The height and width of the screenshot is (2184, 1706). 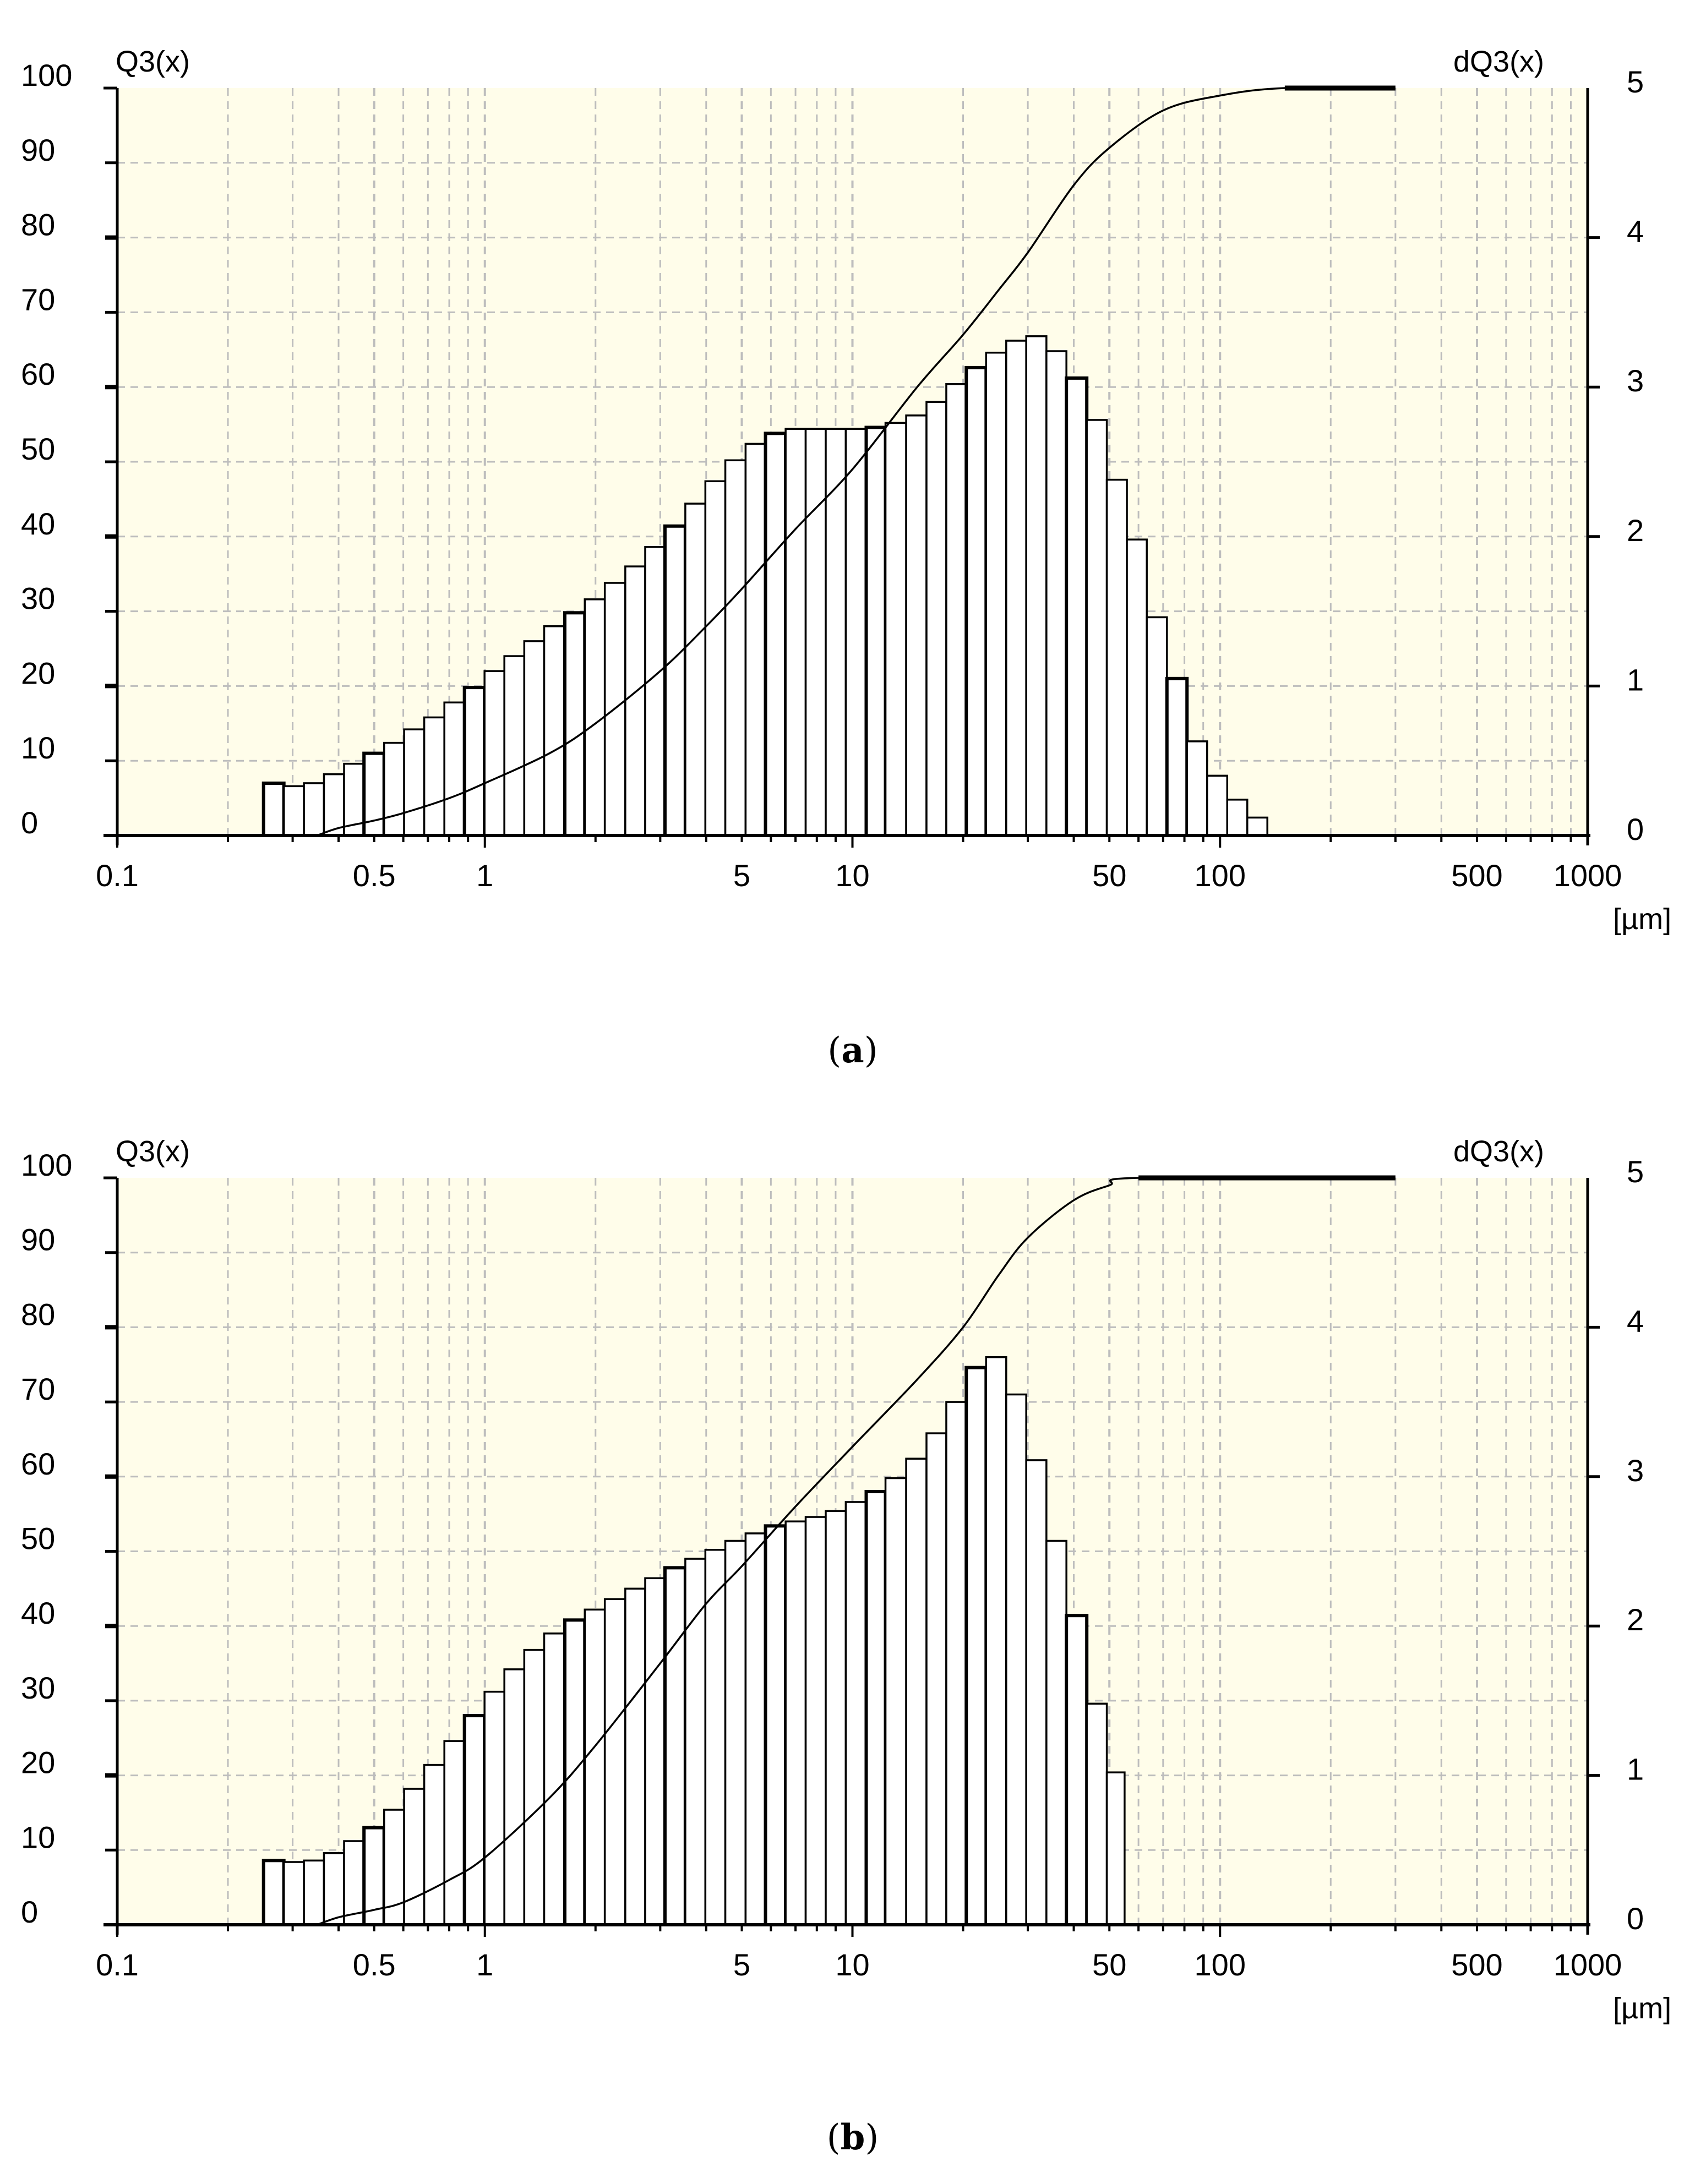 What do you see at coordinates (38, 523) in the screenshot?
I see `left-tick-label: 40` at bounding box center [38, 523].